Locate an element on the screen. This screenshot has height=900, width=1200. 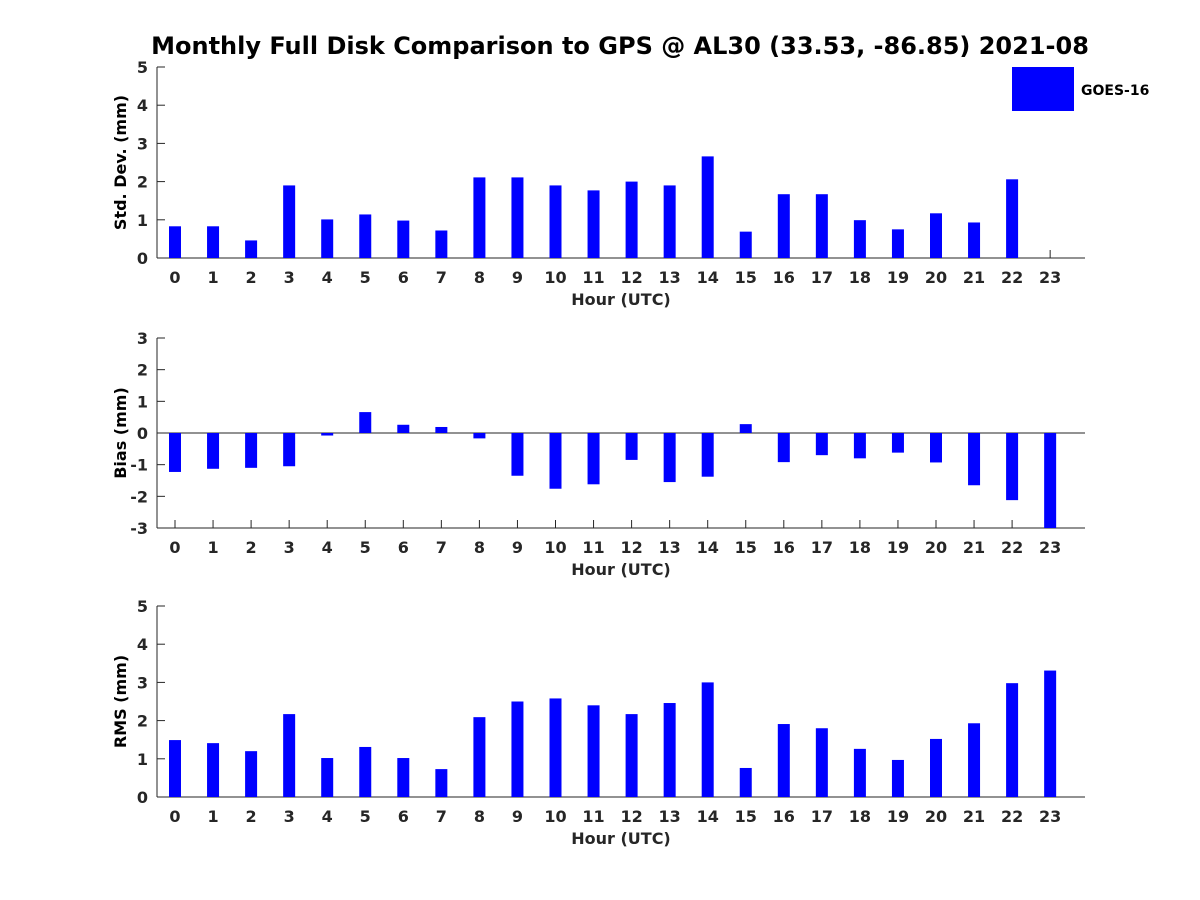
legend-label: GOES-16 is located at coordinates (1115, 91).